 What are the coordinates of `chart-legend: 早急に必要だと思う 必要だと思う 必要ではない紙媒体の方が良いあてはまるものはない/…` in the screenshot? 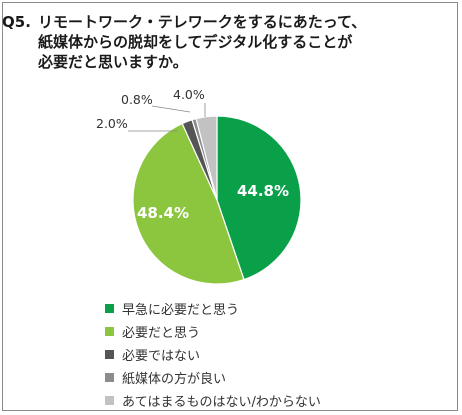 It's located at (213, 355).